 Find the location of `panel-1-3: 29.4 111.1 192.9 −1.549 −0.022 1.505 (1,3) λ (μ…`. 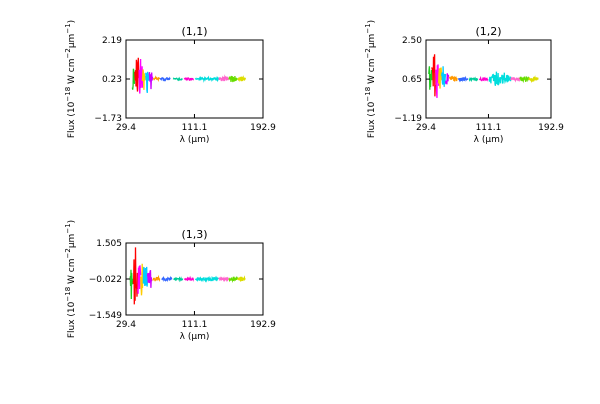

panel-1-3: 29.4 111.1 192.9 −1.549 −0.022 1.505 (1,3) λ (μ… is located at coordinates (170, 281).